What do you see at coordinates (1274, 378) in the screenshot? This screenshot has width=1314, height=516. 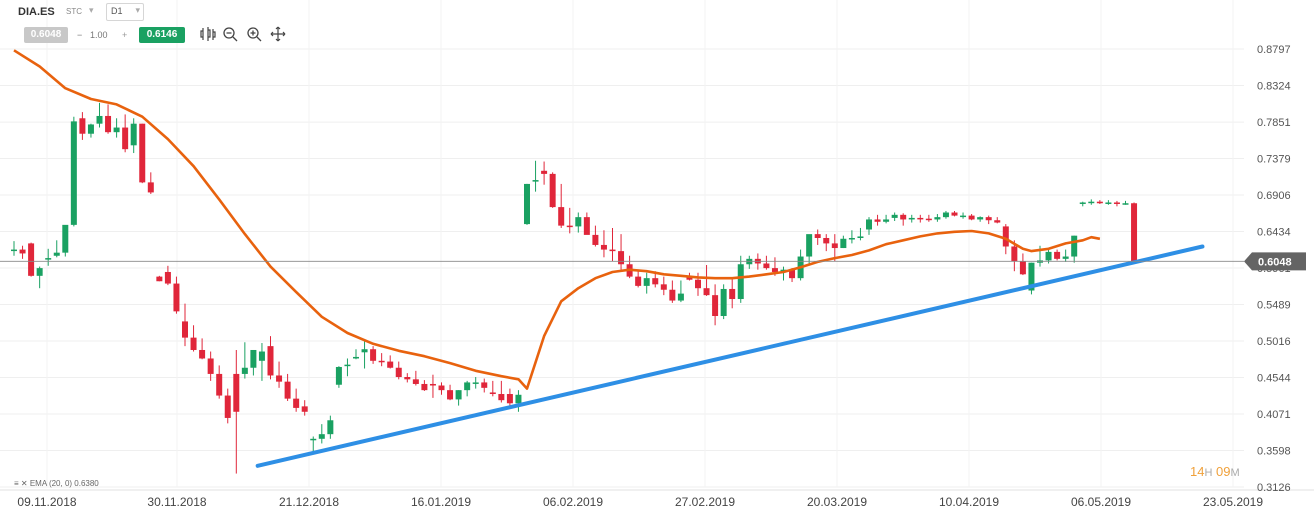 I see `y-tick-label: 0.4544` at bounding box center [1274, 378].